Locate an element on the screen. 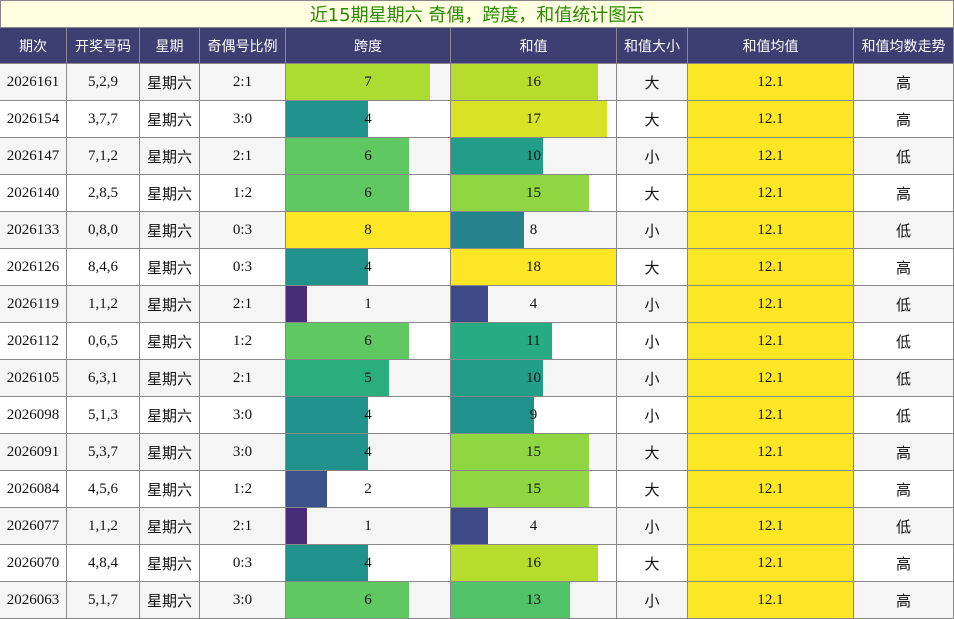 This screenshot has height=619, width=954. header-cell: 期次 is located at coordinates (33, 46).